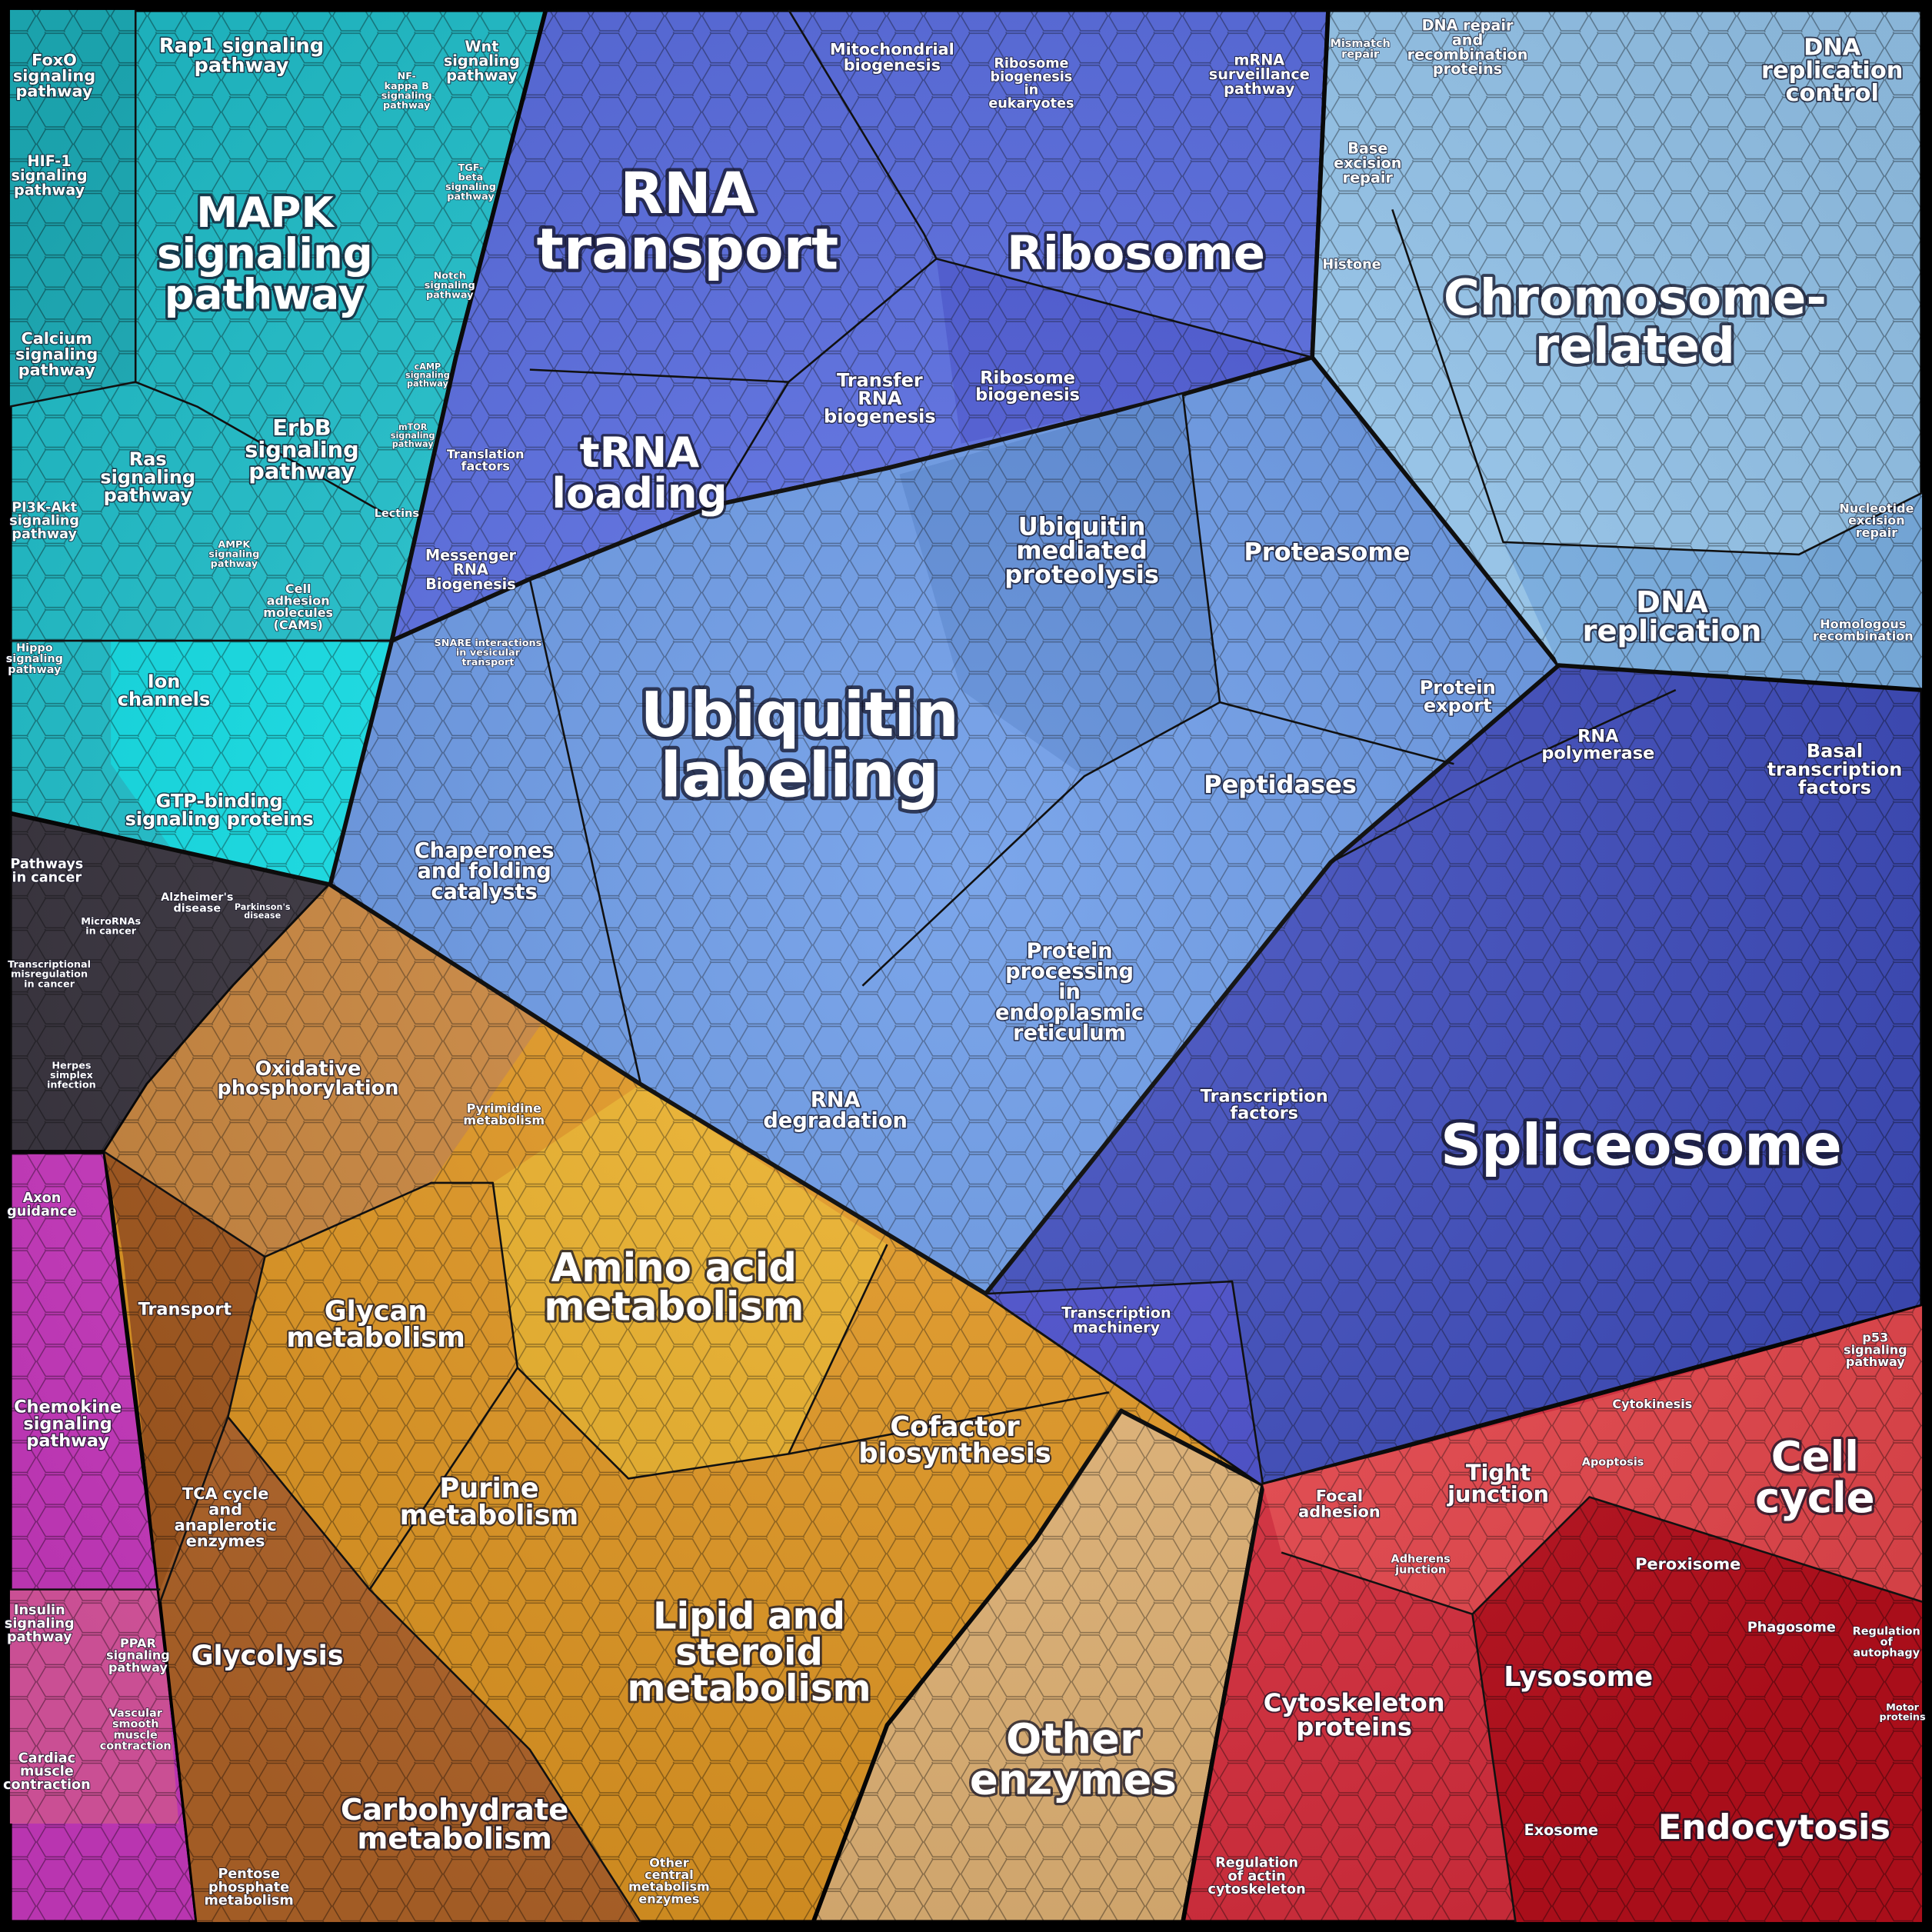 The width and height of the screenshot is (1932, 1932). Describe the element at coordinates (880, 417) in the screenshot. I see `region-label: biogenesis` at that location.